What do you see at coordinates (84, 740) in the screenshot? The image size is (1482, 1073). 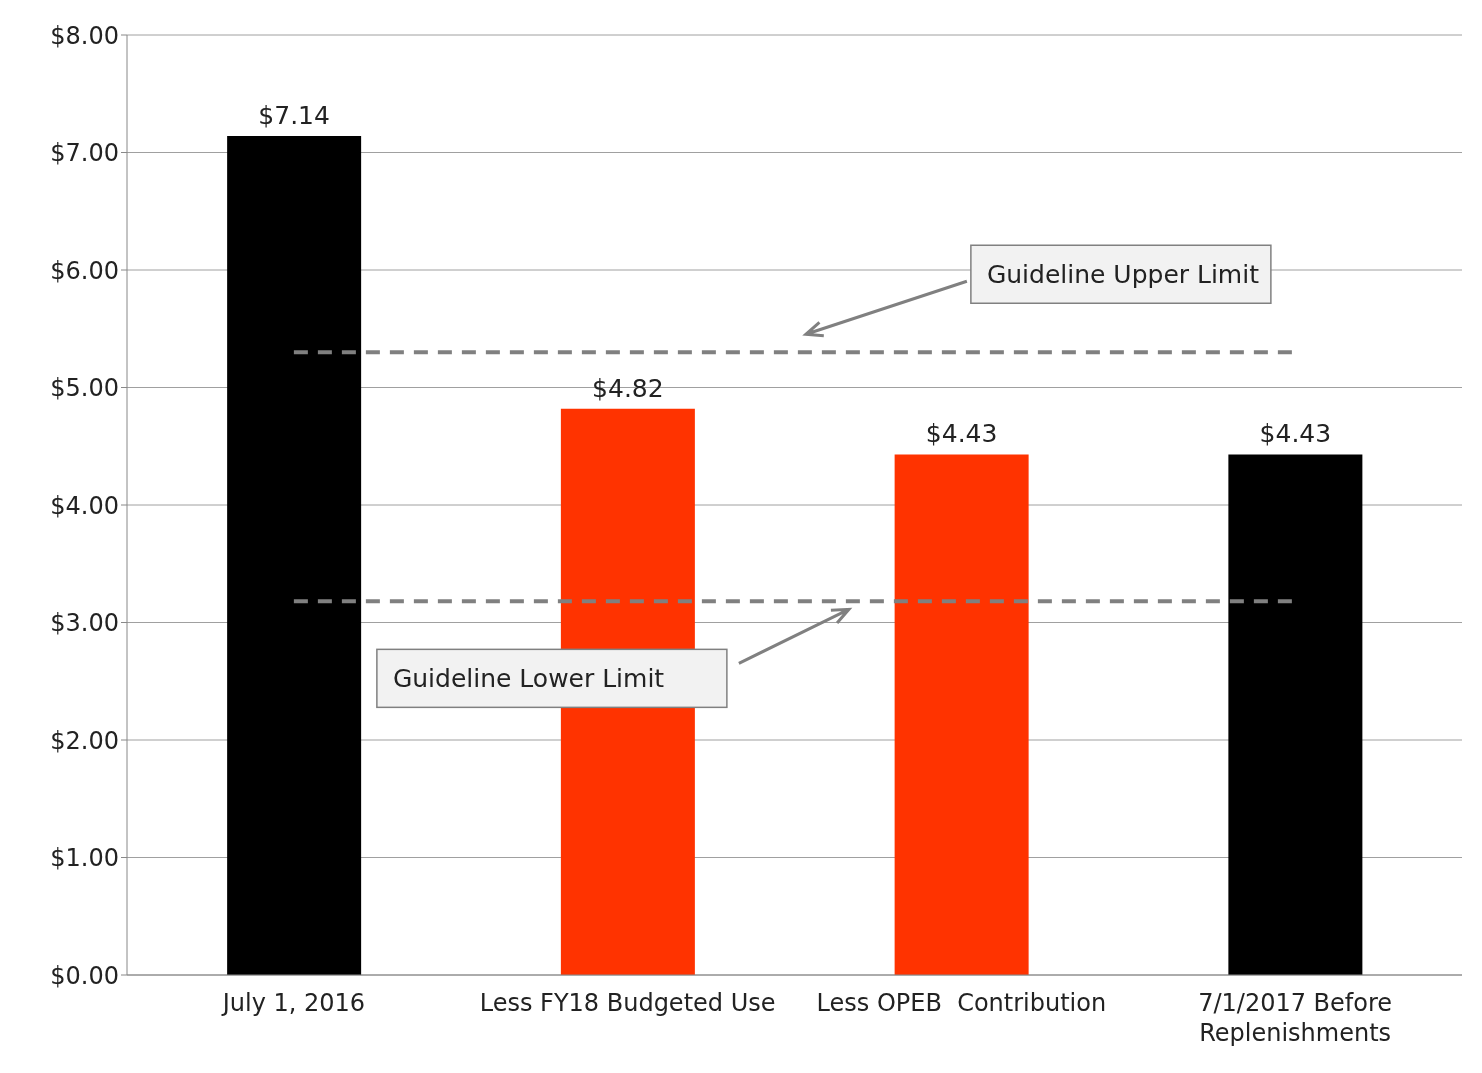 I see `y-tick-label: $2.00` at bounding box center [84, 740].